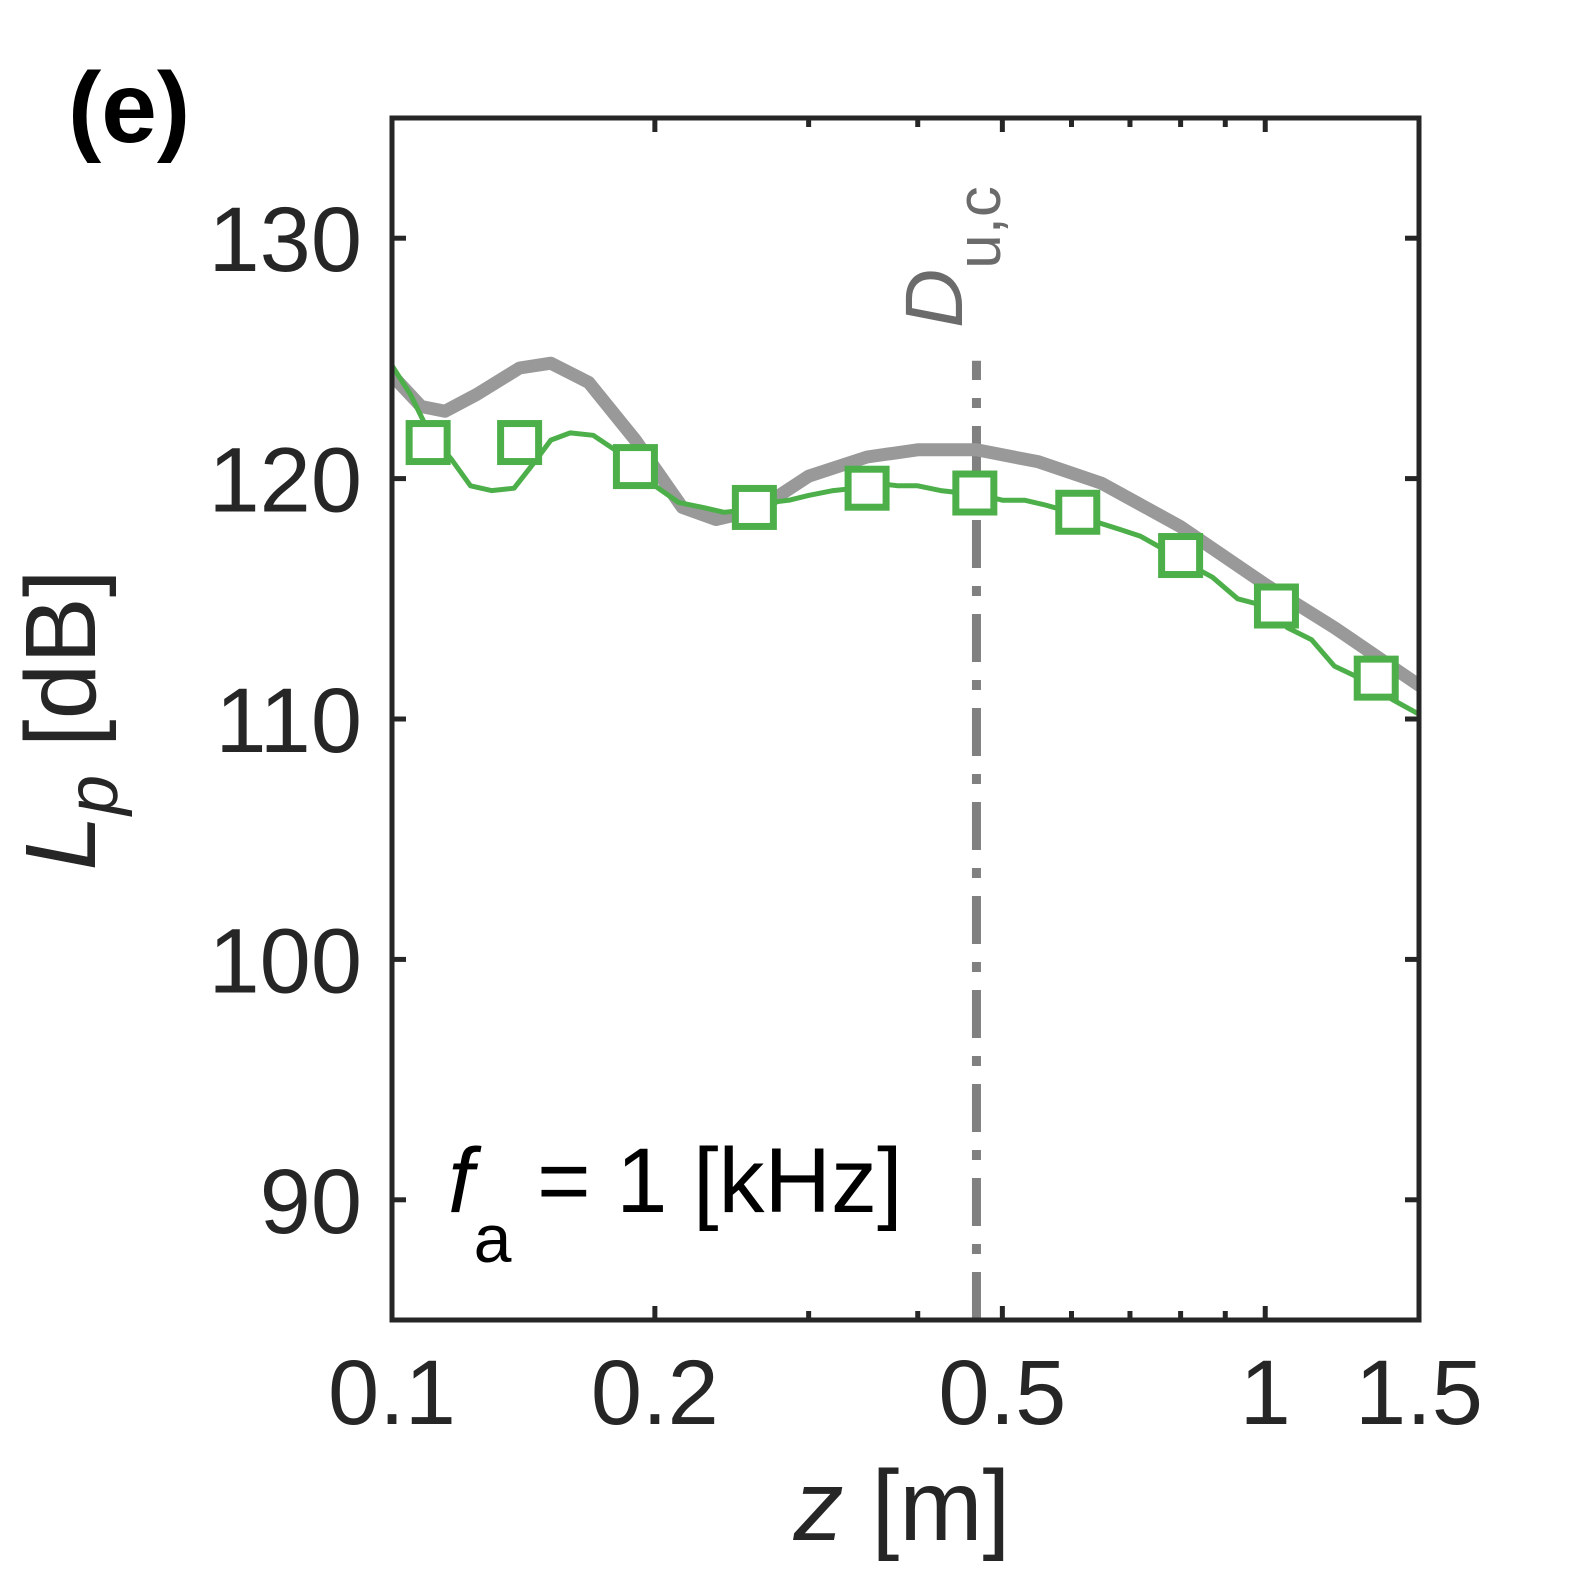 The image size is (1575, 1575). What do you see at coordinates (286, 481) in the screenshot?
I see `y-tick-label: 120` at bounding box center [286, 481].